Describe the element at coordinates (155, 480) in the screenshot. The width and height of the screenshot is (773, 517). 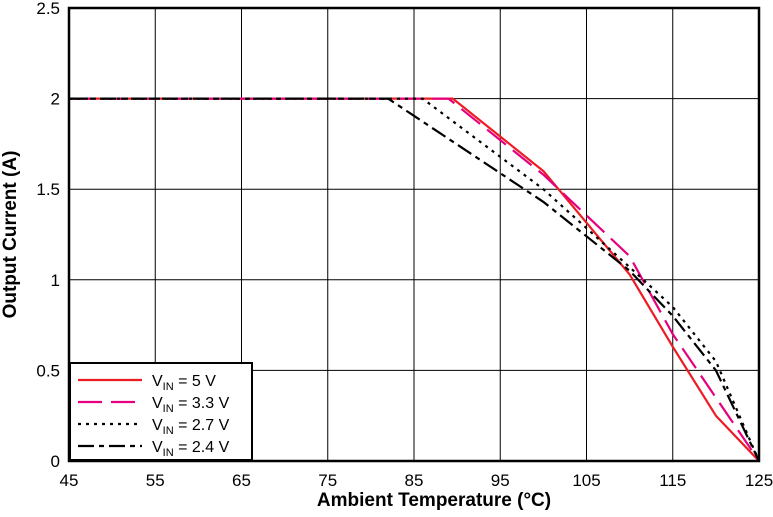
I see `x-tick-label: 55` at that location.